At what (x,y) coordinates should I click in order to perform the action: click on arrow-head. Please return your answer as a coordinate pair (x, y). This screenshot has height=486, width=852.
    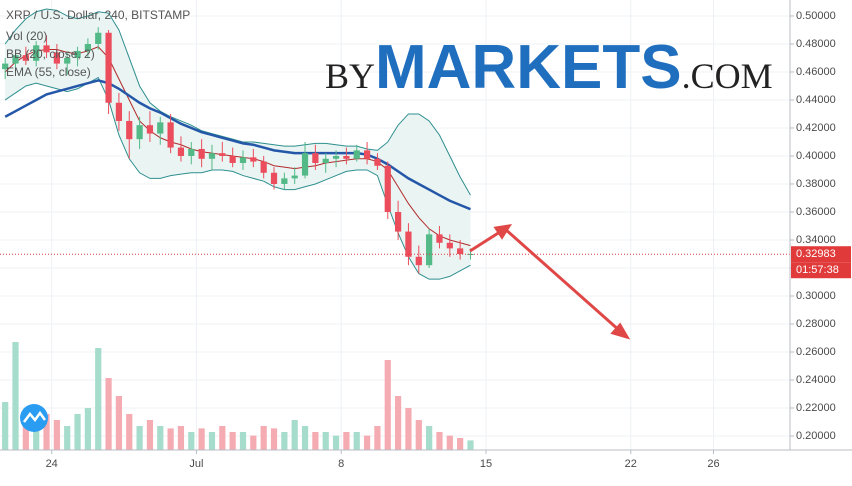
    Looking at the image, I should click on (620, 331).